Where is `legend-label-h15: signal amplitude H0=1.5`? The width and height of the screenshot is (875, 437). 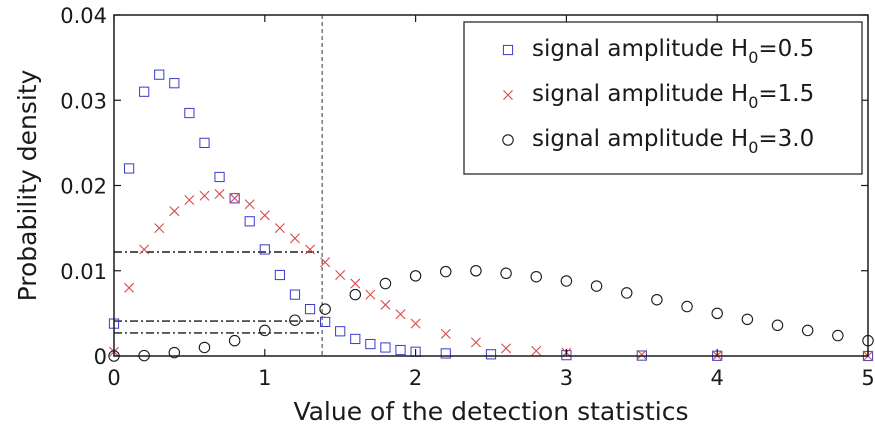
legend-label-h15: signal amplitude H0=1.5 is located at coordinates (673, 96).